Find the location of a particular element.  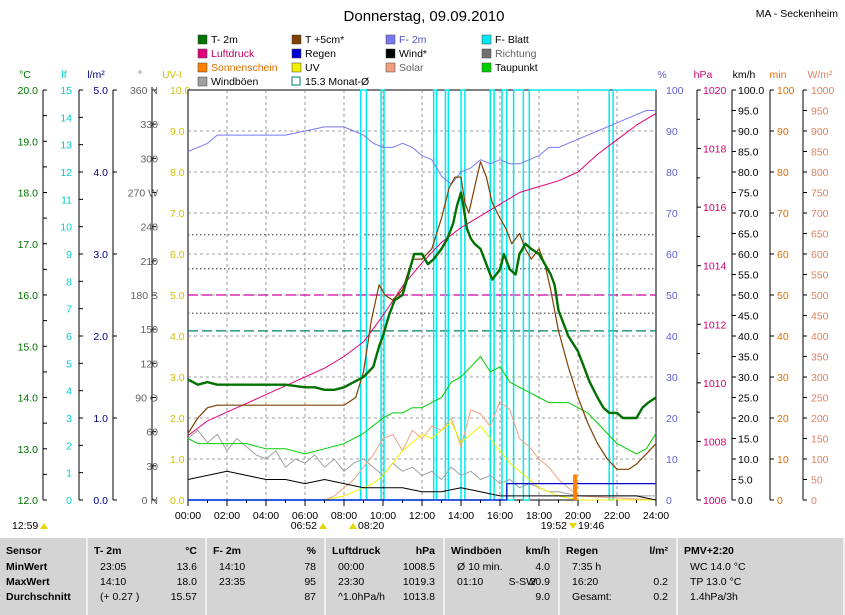

legend-label: Regen is located at coordinates (320, 54).